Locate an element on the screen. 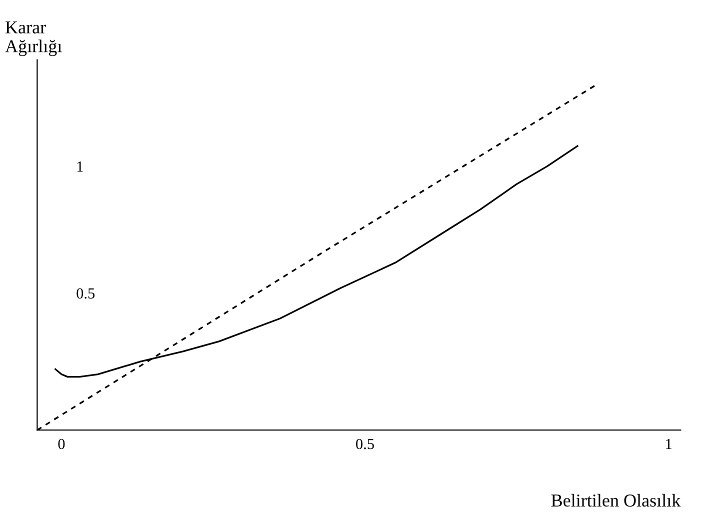 The height and width of the screenshot is (529, 715). y-axis-title: Karar Ağırlığı is located at coordinates (33, 38).